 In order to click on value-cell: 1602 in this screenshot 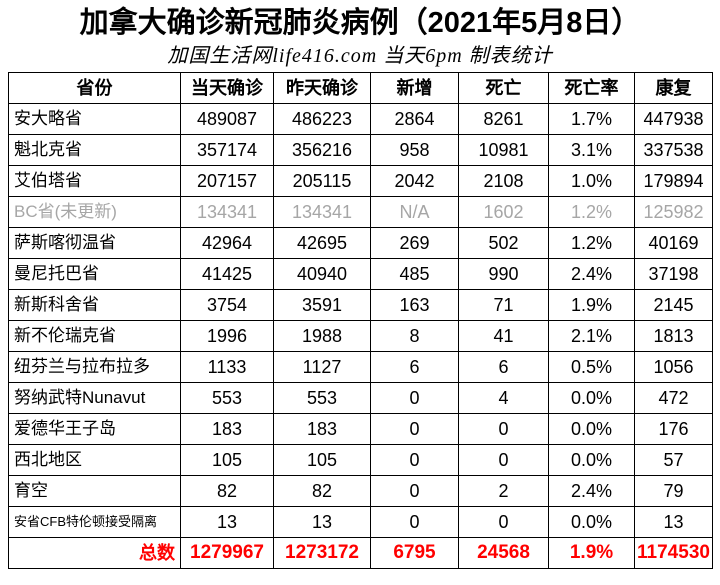, I will do `click(503, 212)`.